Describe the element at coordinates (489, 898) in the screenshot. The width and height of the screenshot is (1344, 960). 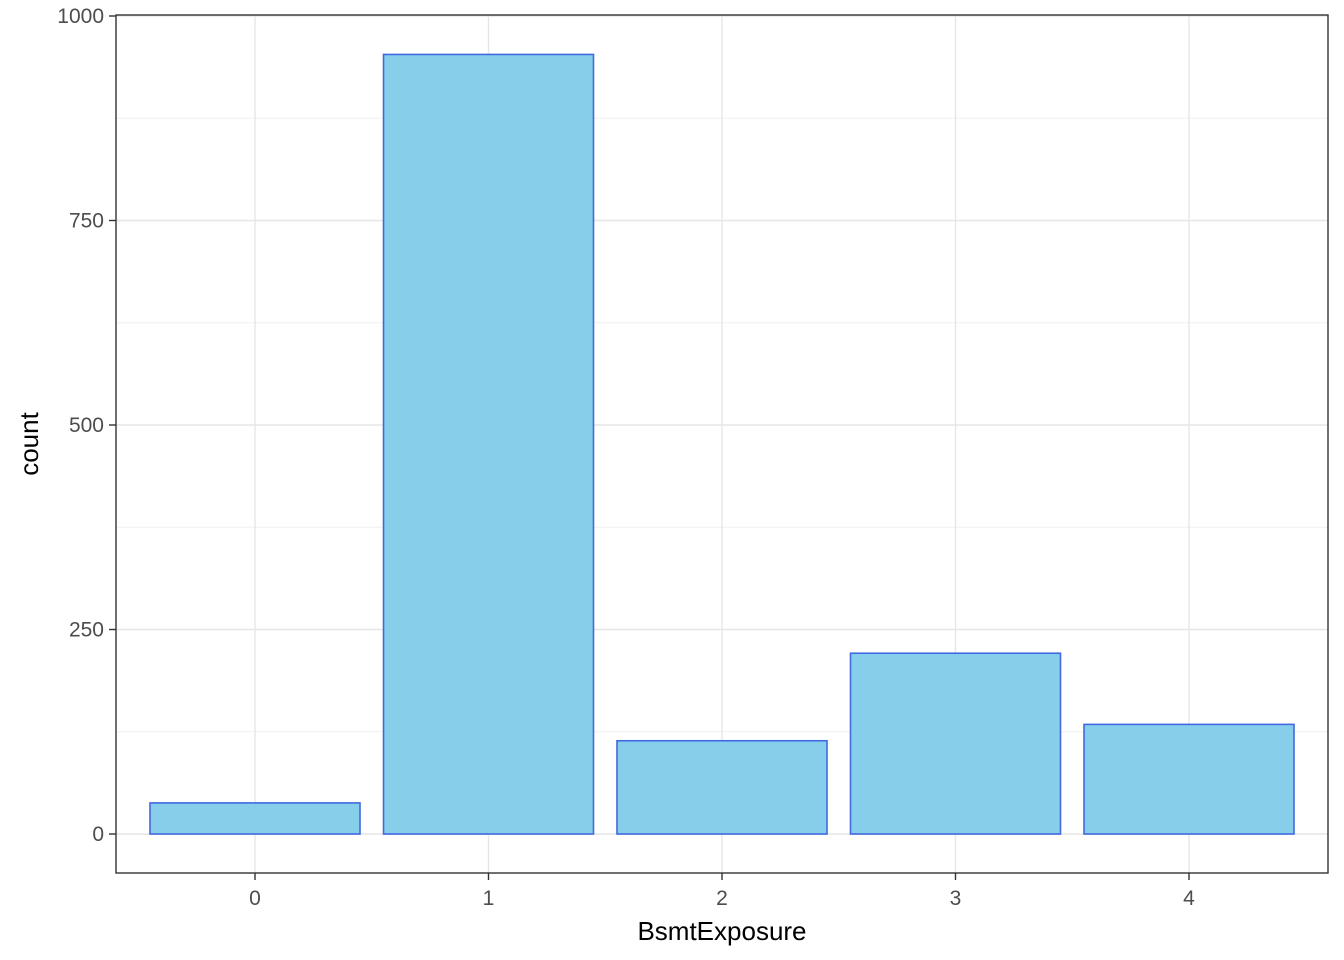
I see `x-tick-label: 1` at that location.